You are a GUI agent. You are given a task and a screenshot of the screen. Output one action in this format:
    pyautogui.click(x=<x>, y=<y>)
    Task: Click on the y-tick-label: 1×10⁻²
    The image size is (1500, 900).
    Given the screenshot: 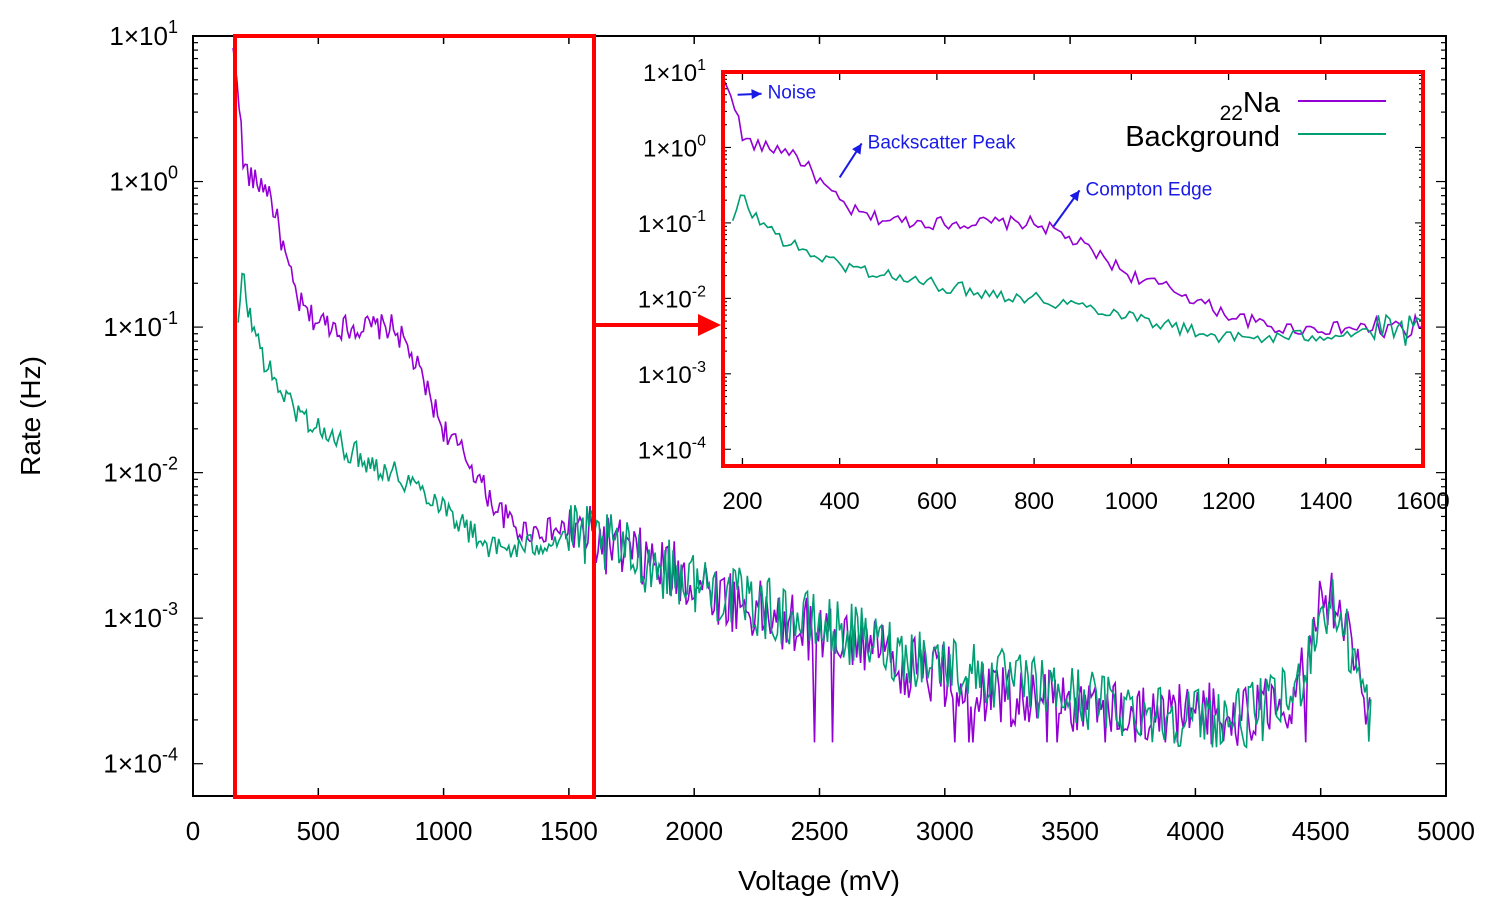 What is the action you would take?
    pyautogui.click(x=140, y=471)
    